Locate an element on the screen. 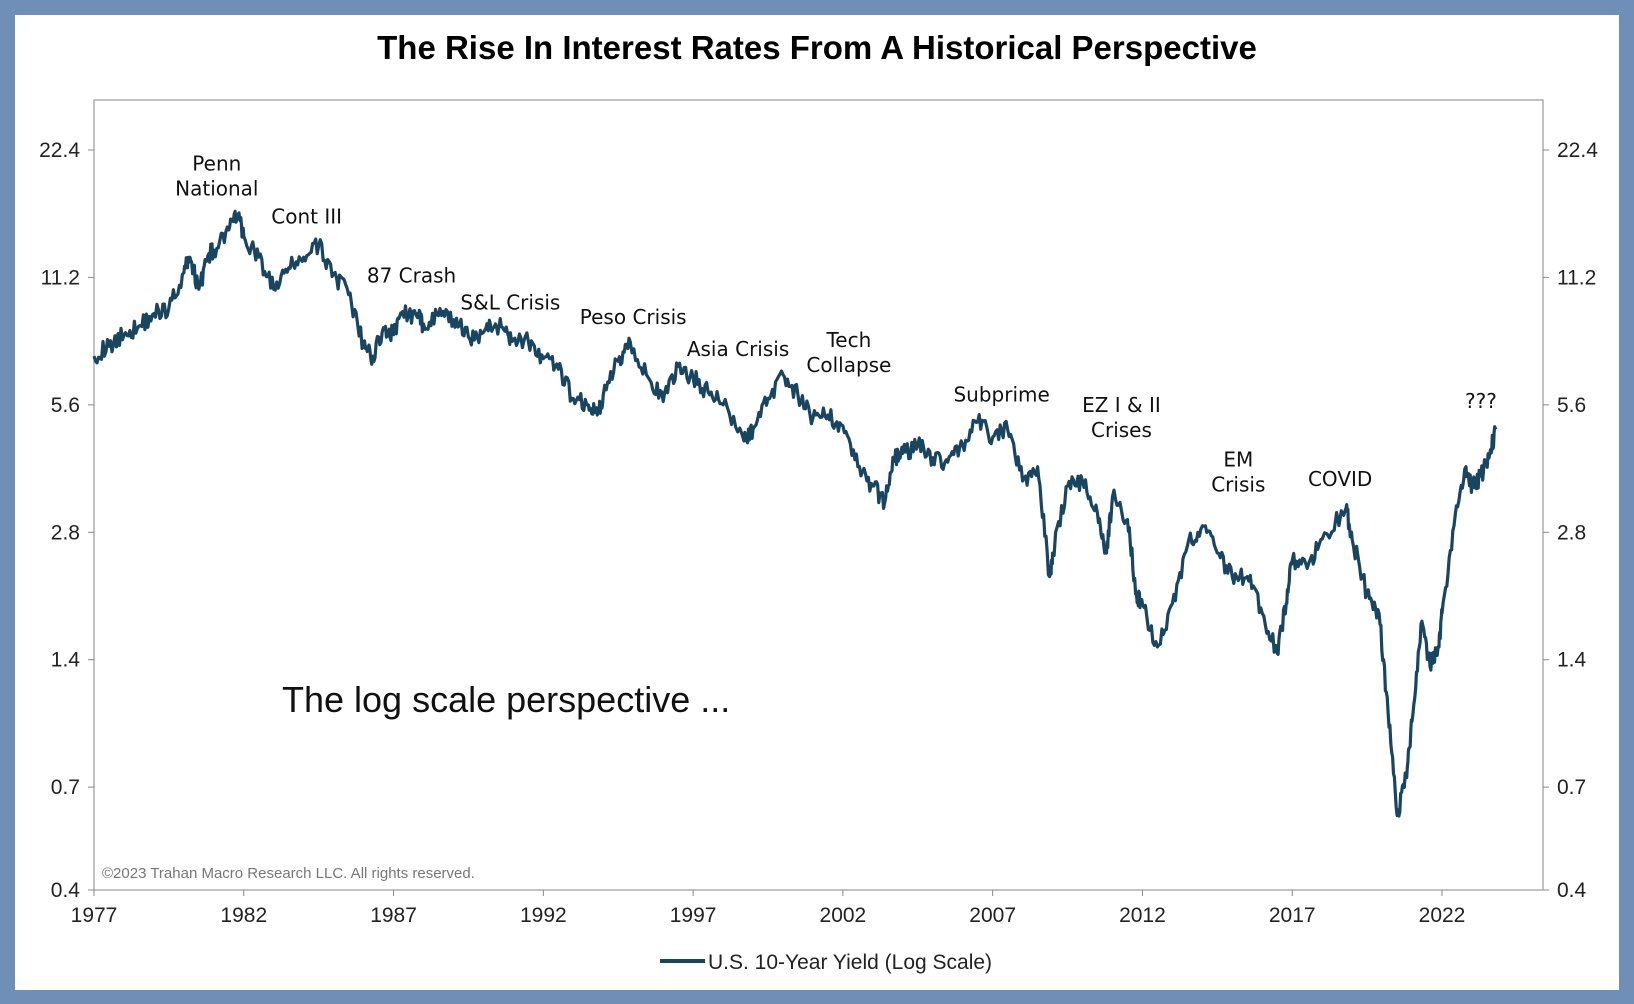  annotation-line: S&L Crisis is located at coordinates (510, 303).